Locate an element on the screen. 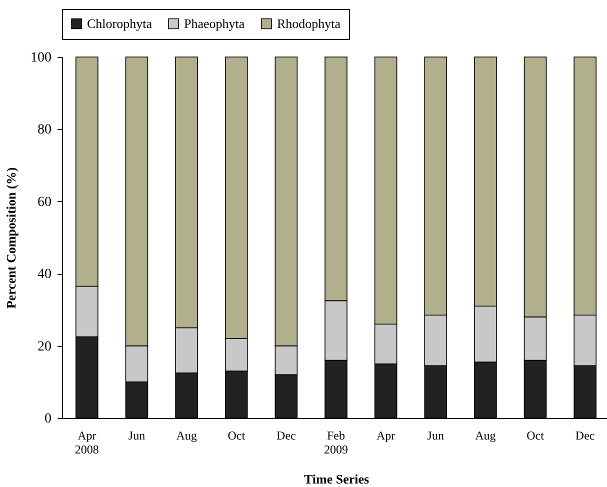 The width and height of the screenshot is (607, 487). legend-label: Chlorophyta is located at coordinates (119, 23).